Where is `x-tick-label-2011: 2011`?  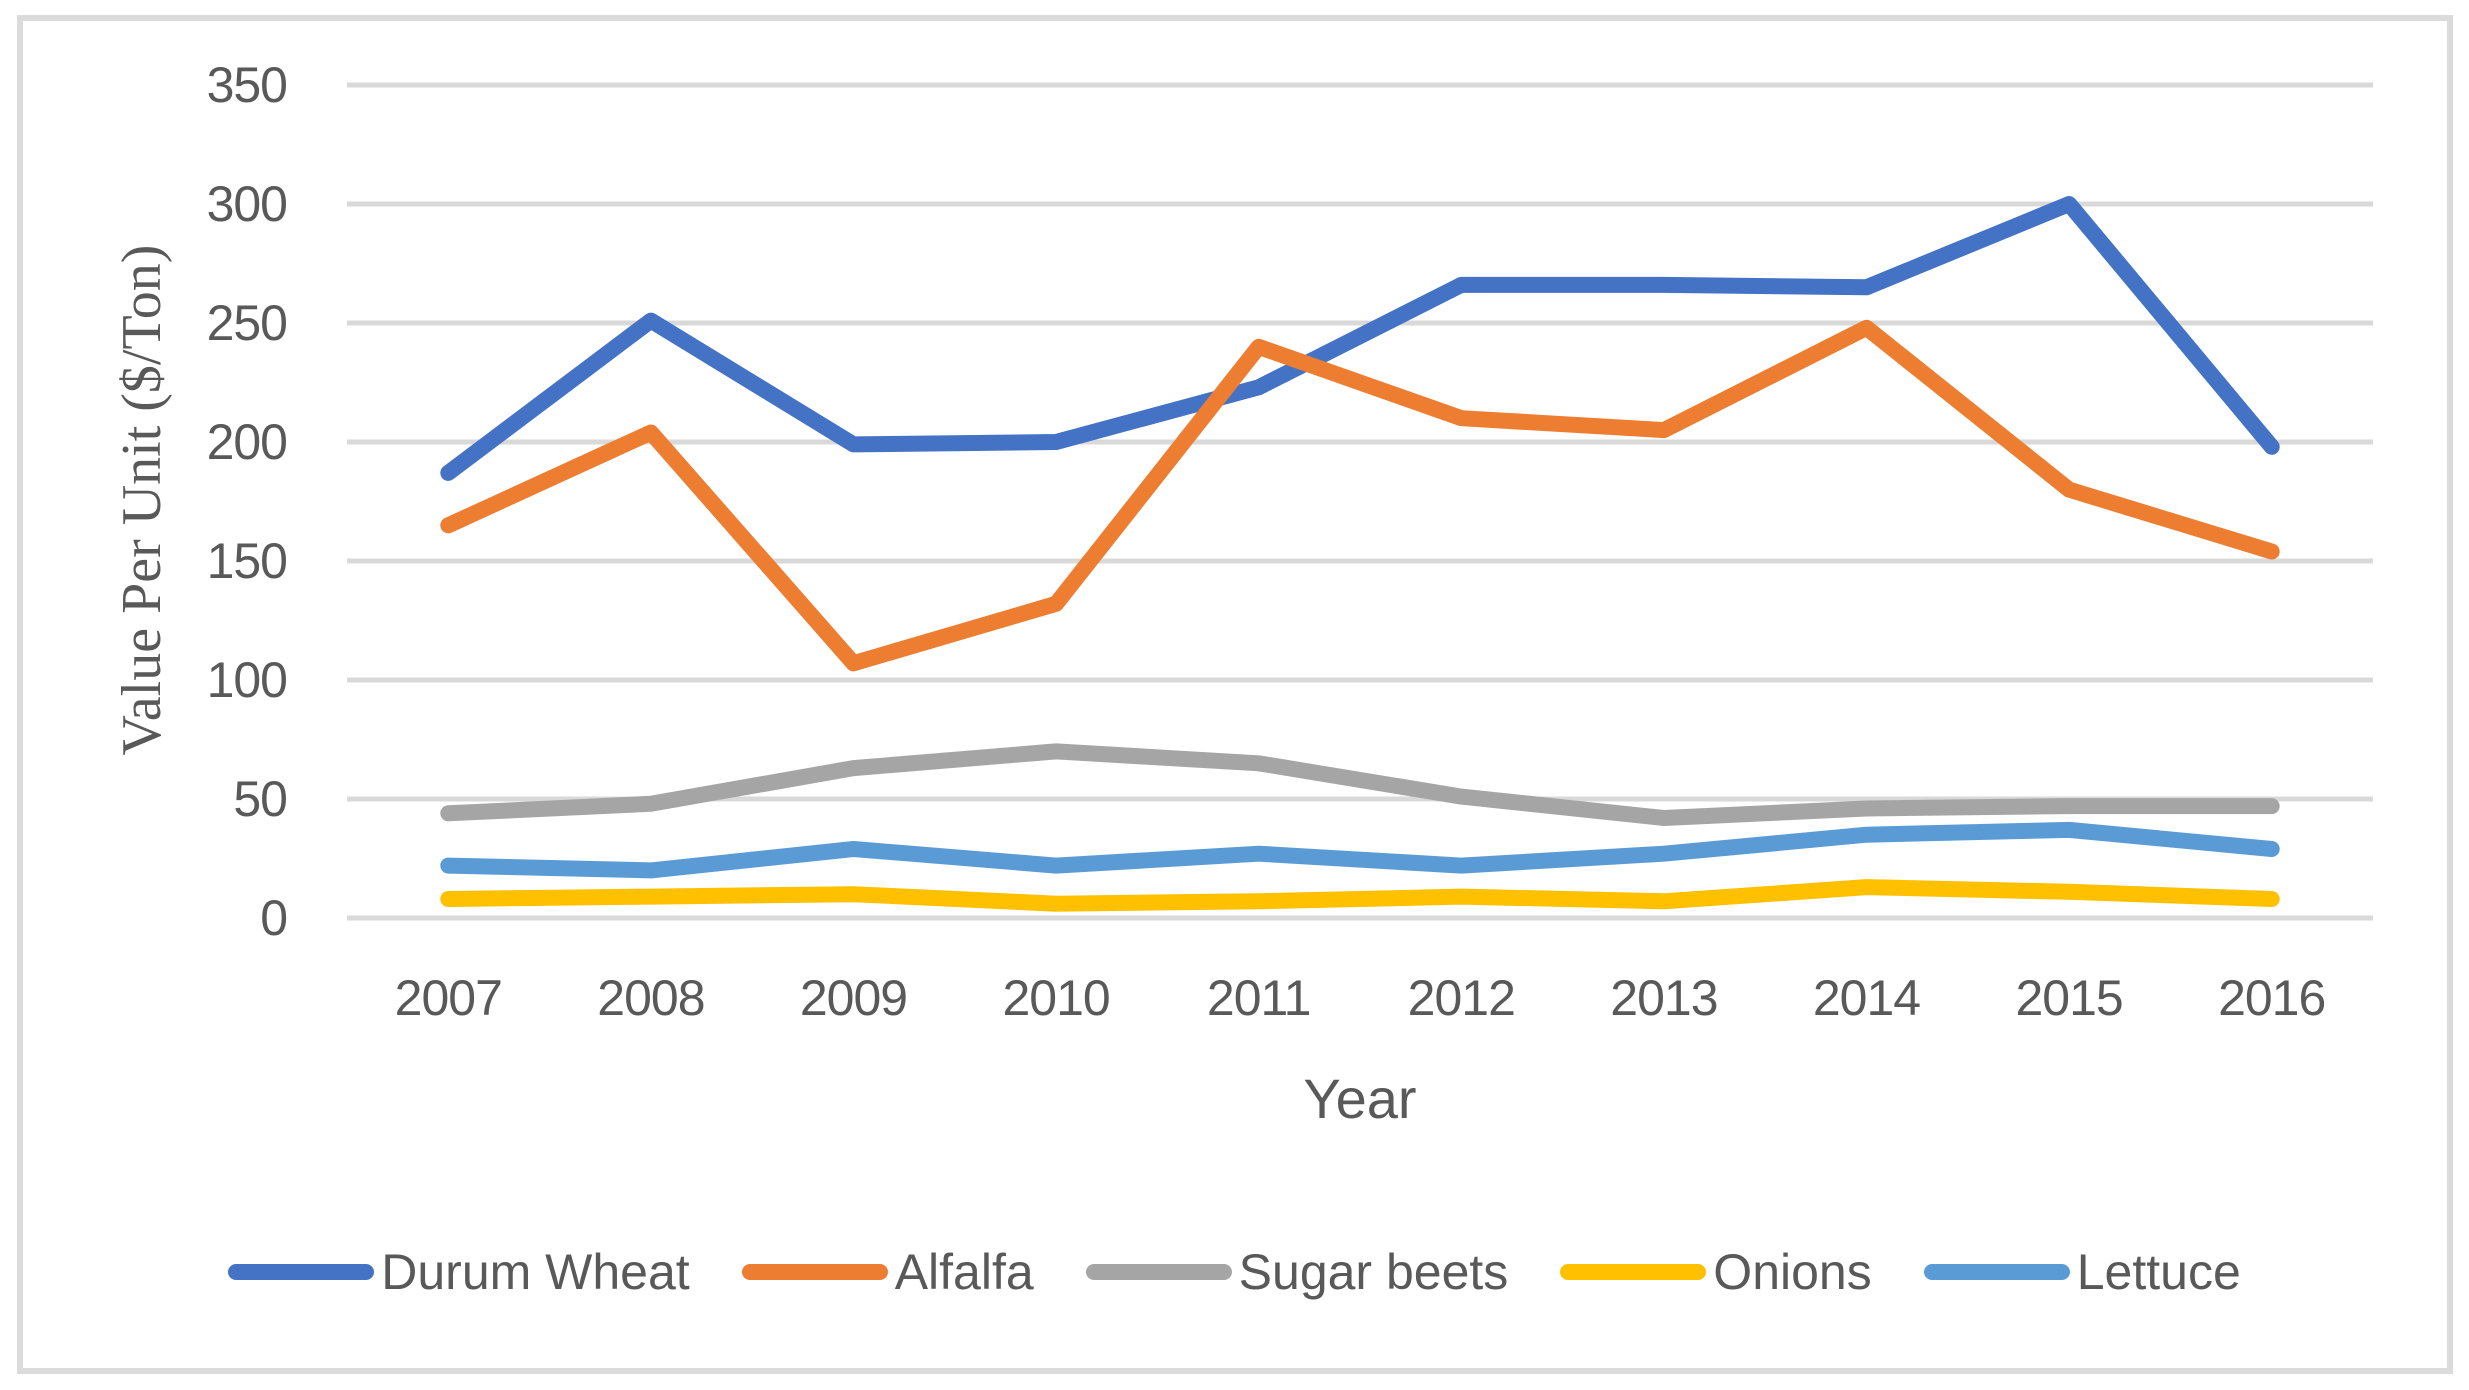 x-tick-label-2011: 2011 is located at coordinates (1259, 998).